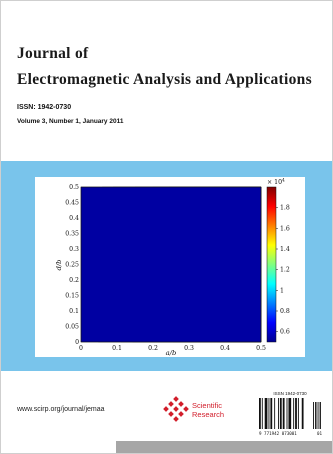  What do you see at coordinates (72, 327) in the screenshot?
I see `y-tick-label: 0.05` at bounding box center [72, 327].